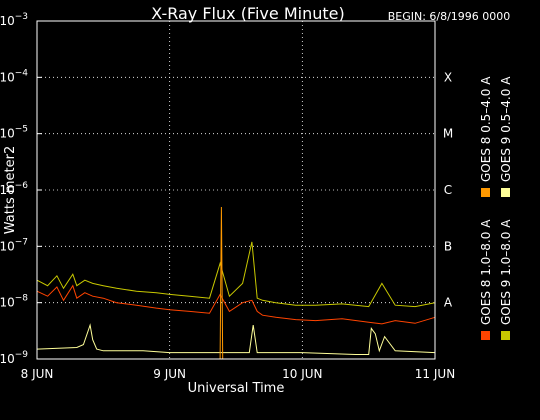 The image size is (540, 420). I want to click on y-tick-labels: 10⁻⁹ 10⁻⁸ 10⁻⁷ 10⁻⁶ 10⁻⁵ 10⁻⁴ 10⁻³, so click(21, 189).